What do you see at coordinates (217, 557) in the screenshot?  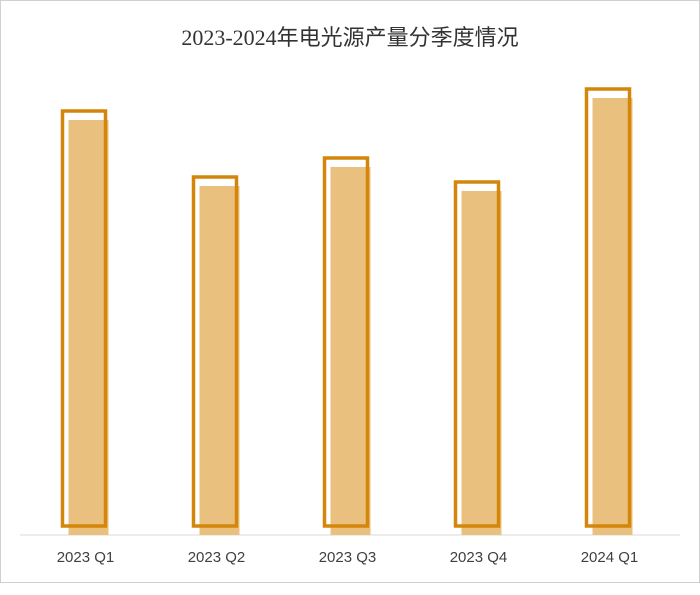 I see `x-tick-label: 2023 Q2` at bounding box center [217, 557].